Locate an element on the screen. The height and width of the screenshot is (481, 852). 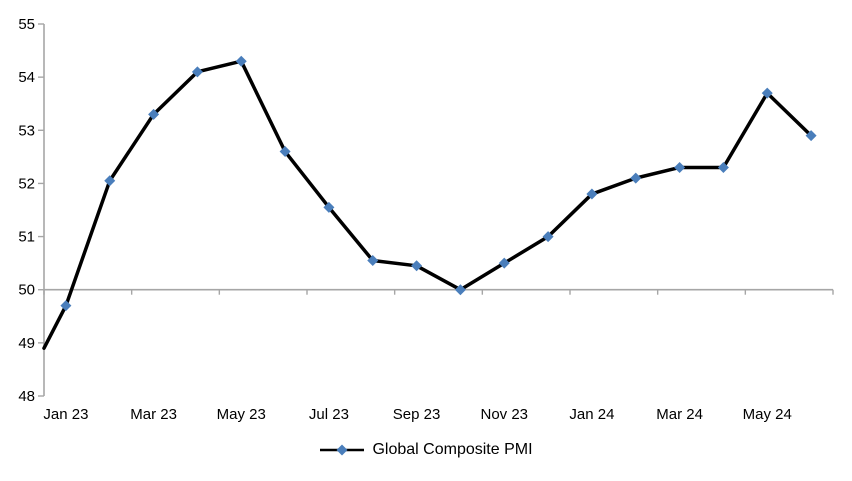
x-axis-label: Sep 23 is located at coordinates (417, 414).